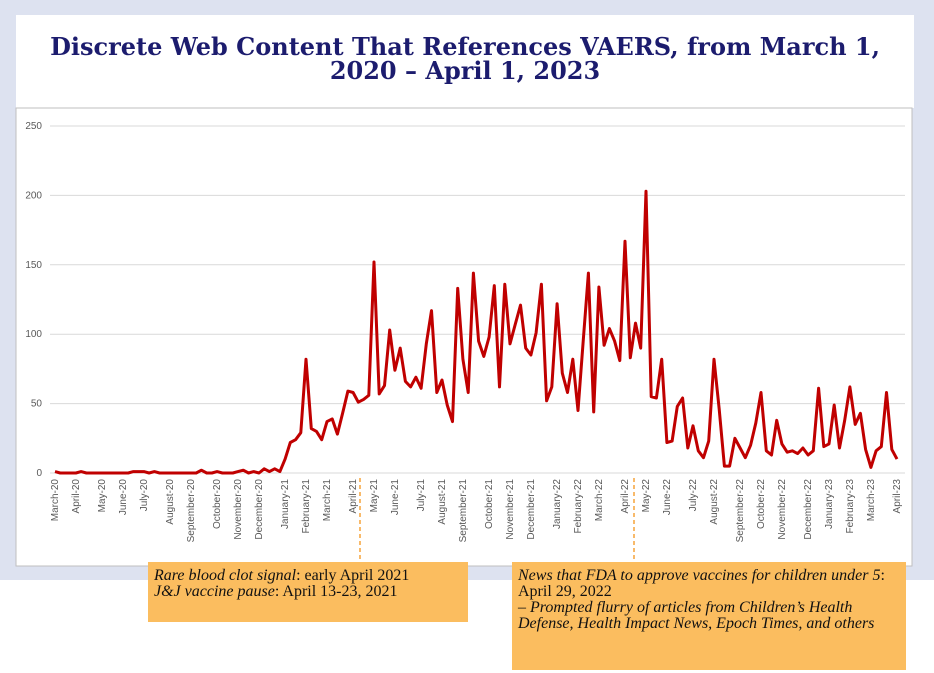 The image size is (934, 673). What do you see at coordinates (33, 334) in the screenshot?
I see `y-tick-label: 100` at bounding box center [33, 334].